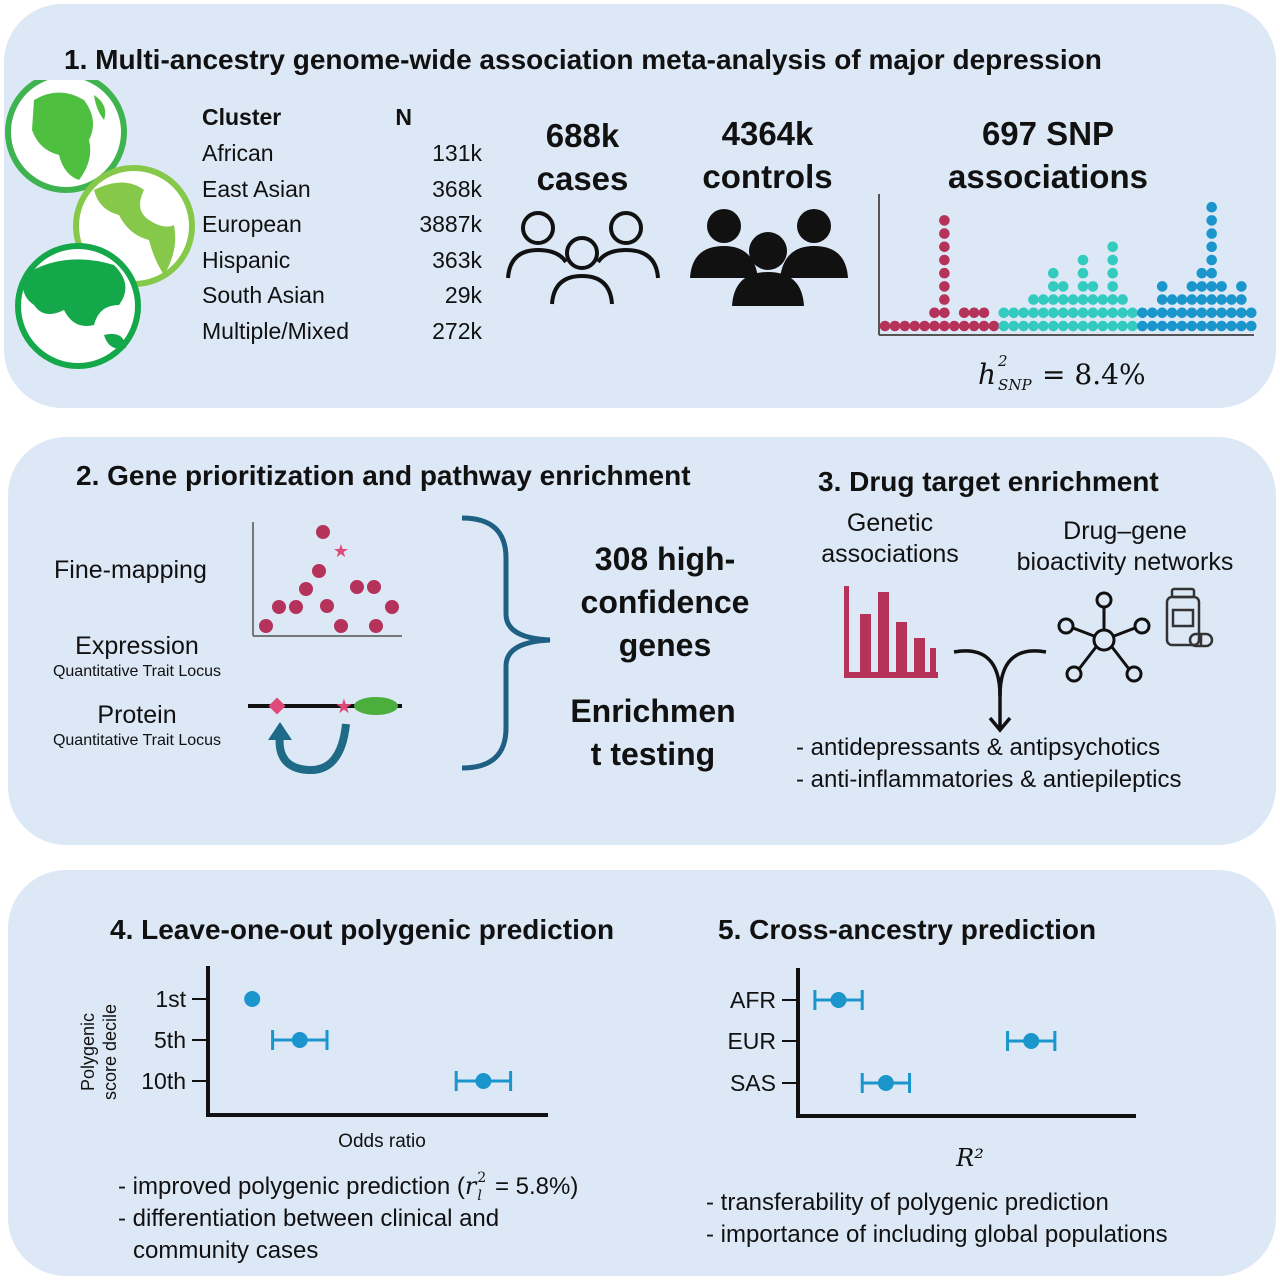 This screenshot has width=1280, height=1280. Describe the element at coordinates (1125, 531) in the screenshot. I see `network-line1: Drug–gene` at that location.